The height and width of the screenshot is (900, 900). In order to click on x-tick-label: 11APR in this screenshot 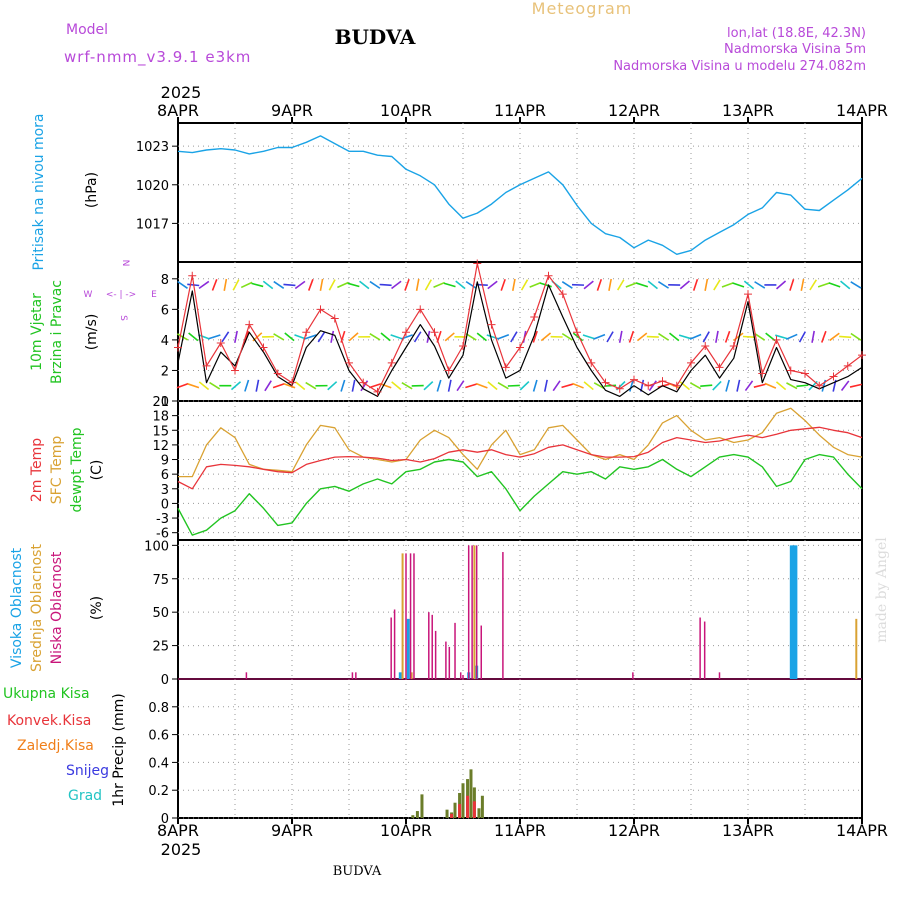, I will do `click(520, 830)`.